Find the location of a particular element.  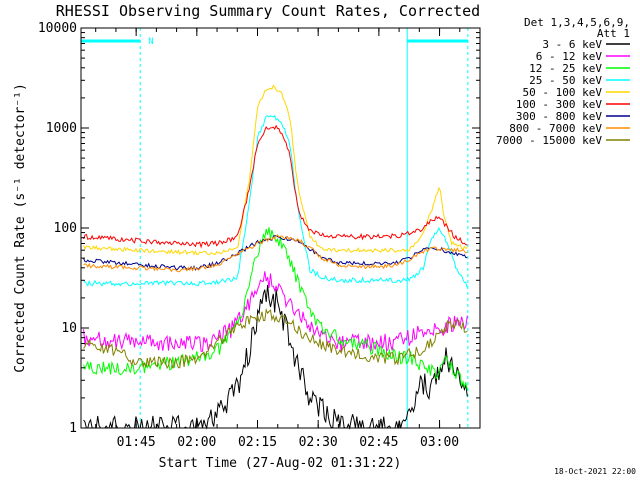

y-tick-label-1: 10 is located at coordinates (69, 328).